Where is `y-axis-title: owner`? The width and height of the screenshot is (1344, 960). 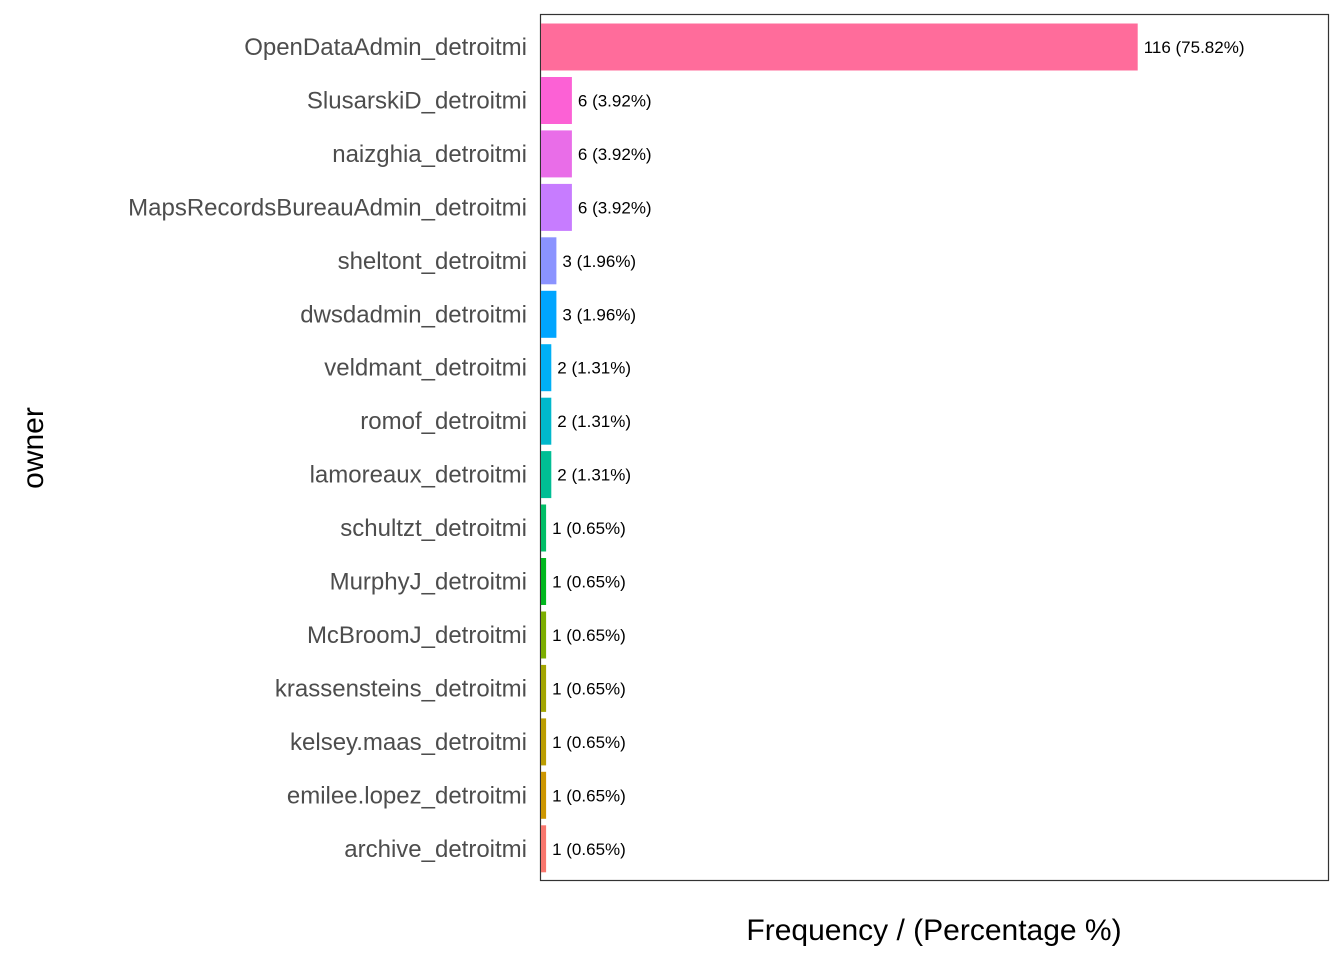 y-axis-title: owner is located at coordinates (33, 448).